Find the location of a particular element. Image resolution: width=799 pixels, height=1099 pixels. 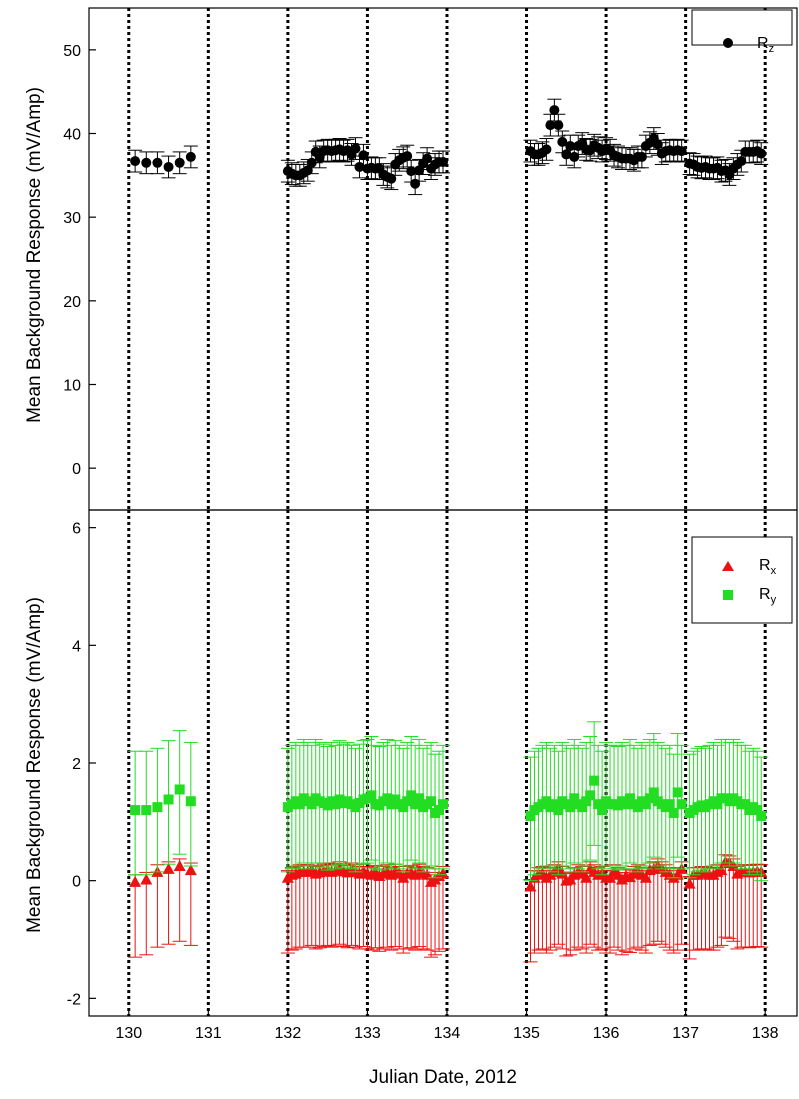

legend-label-ry: Ry is located at coordinates (768, 596).